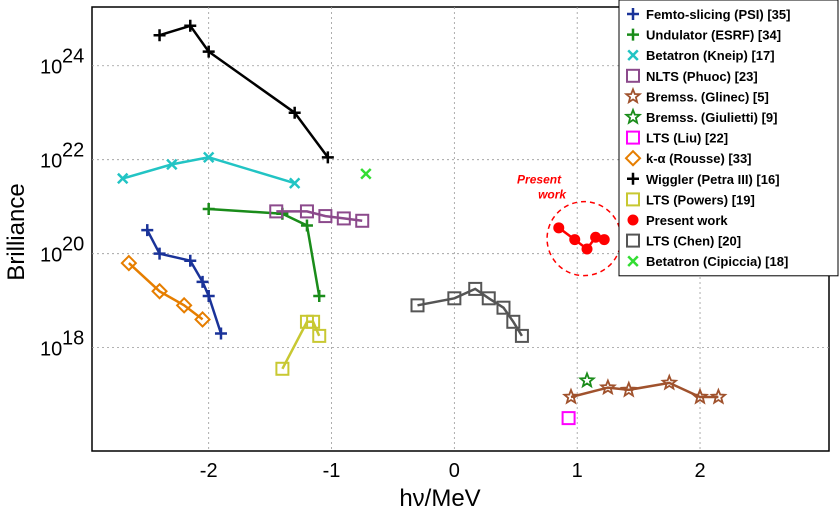 This screenshot has height=512, width=839. I want to click on legend-entry: LTS (Chen) [20], so click(683, 241).